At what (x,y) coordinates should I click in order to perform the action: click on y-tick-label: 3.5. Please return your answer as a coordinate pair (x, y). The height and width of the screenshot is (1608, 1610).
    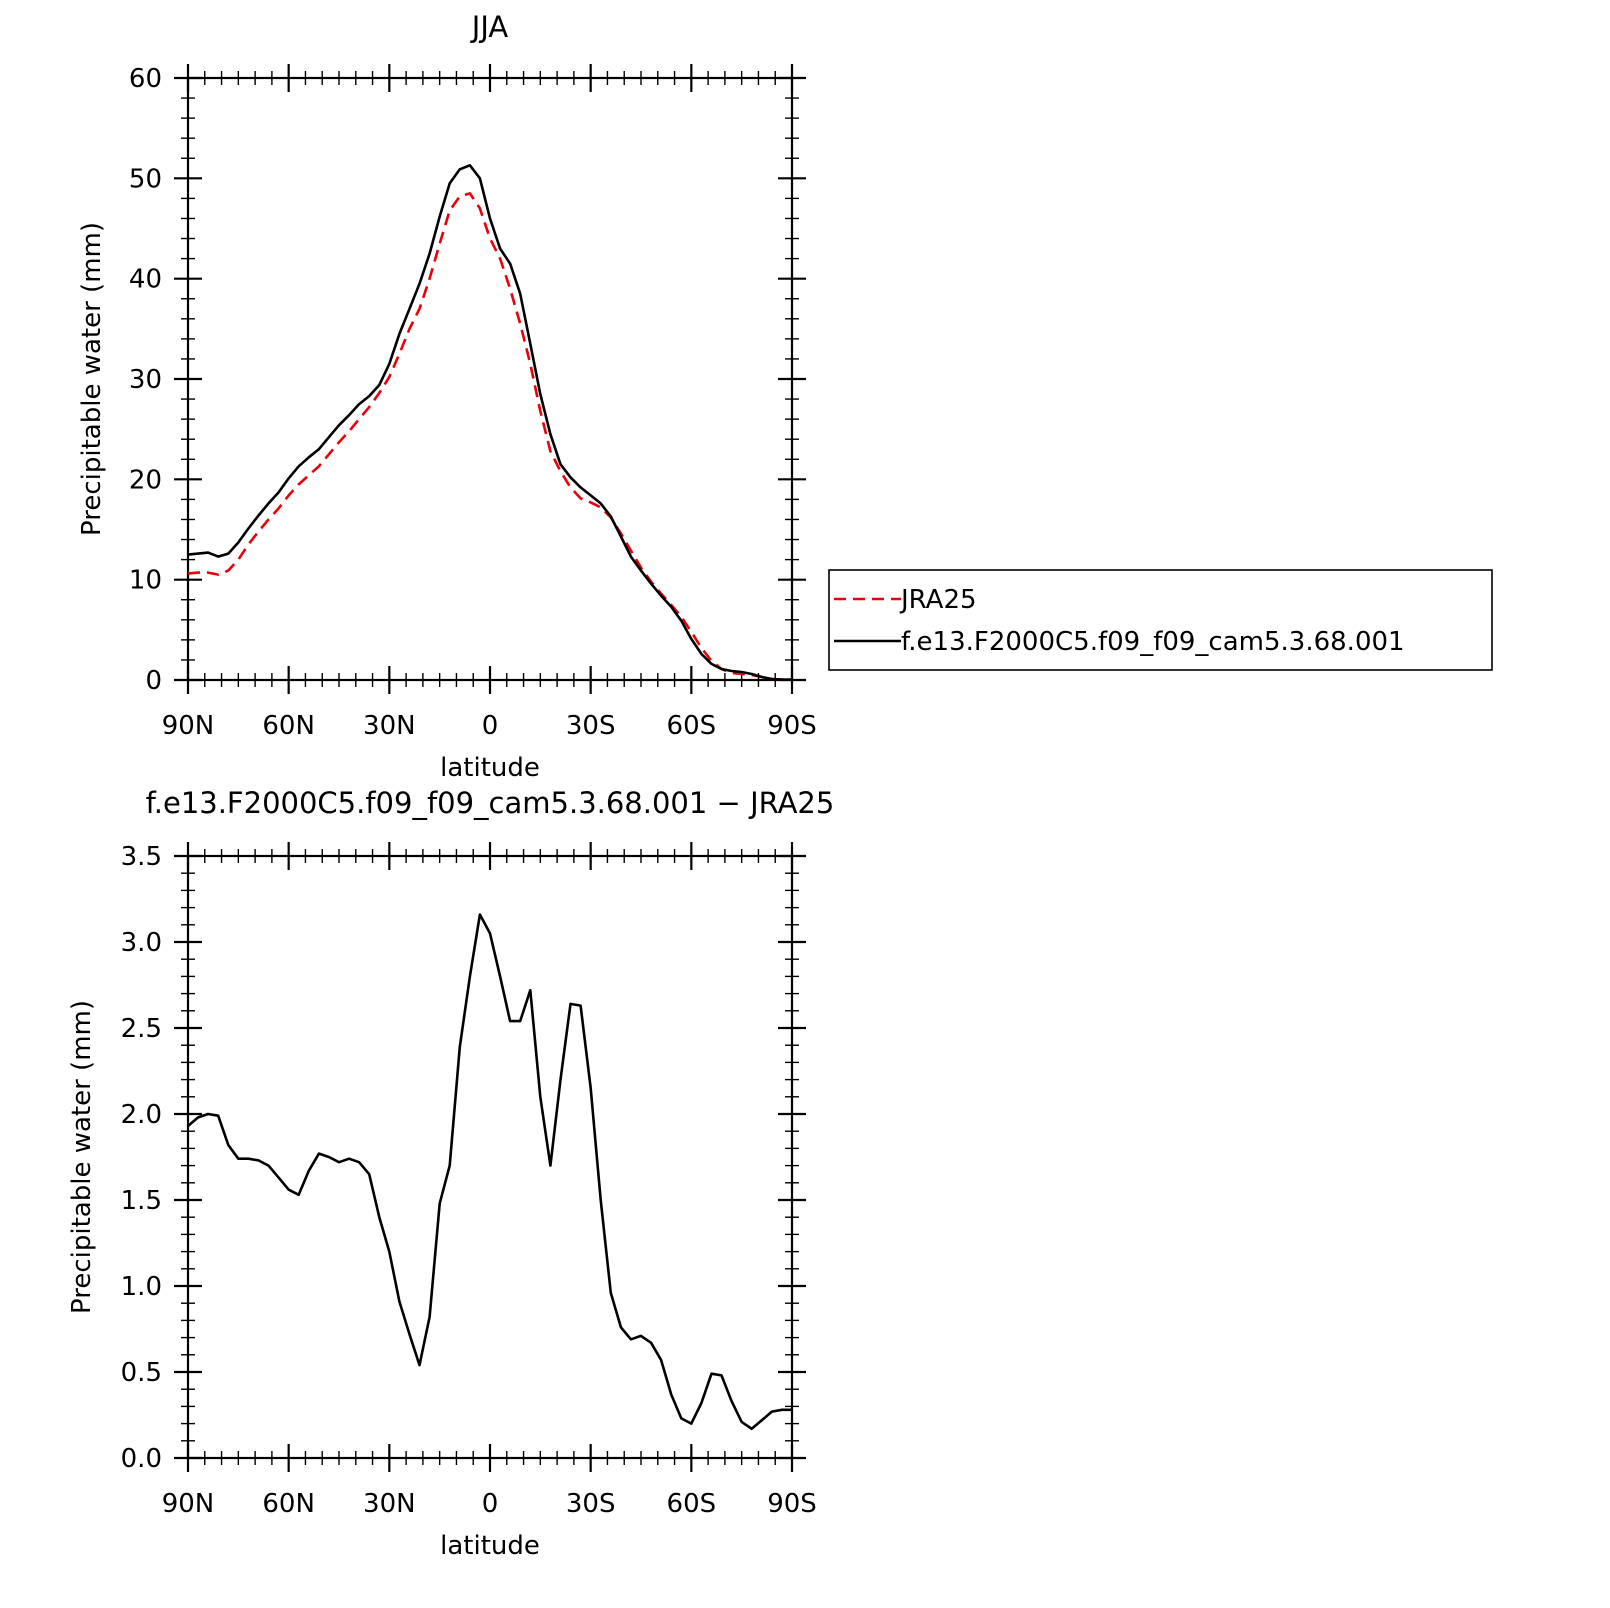
    Looking at the image, I should click on (141, 857).